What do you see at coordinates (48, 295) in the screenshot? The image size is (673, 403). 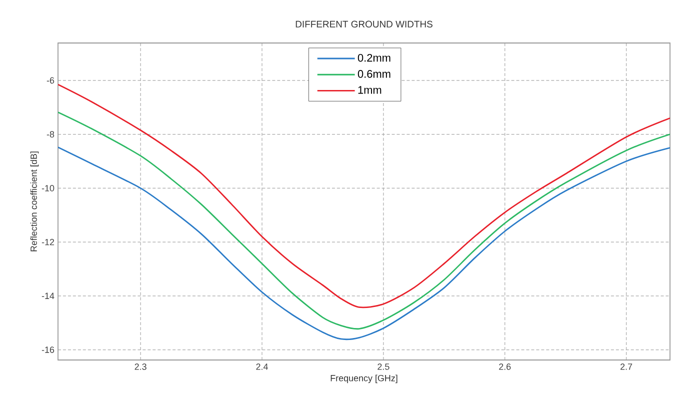 I see `y-tick-label: -14` at bounding box center [48, 295].